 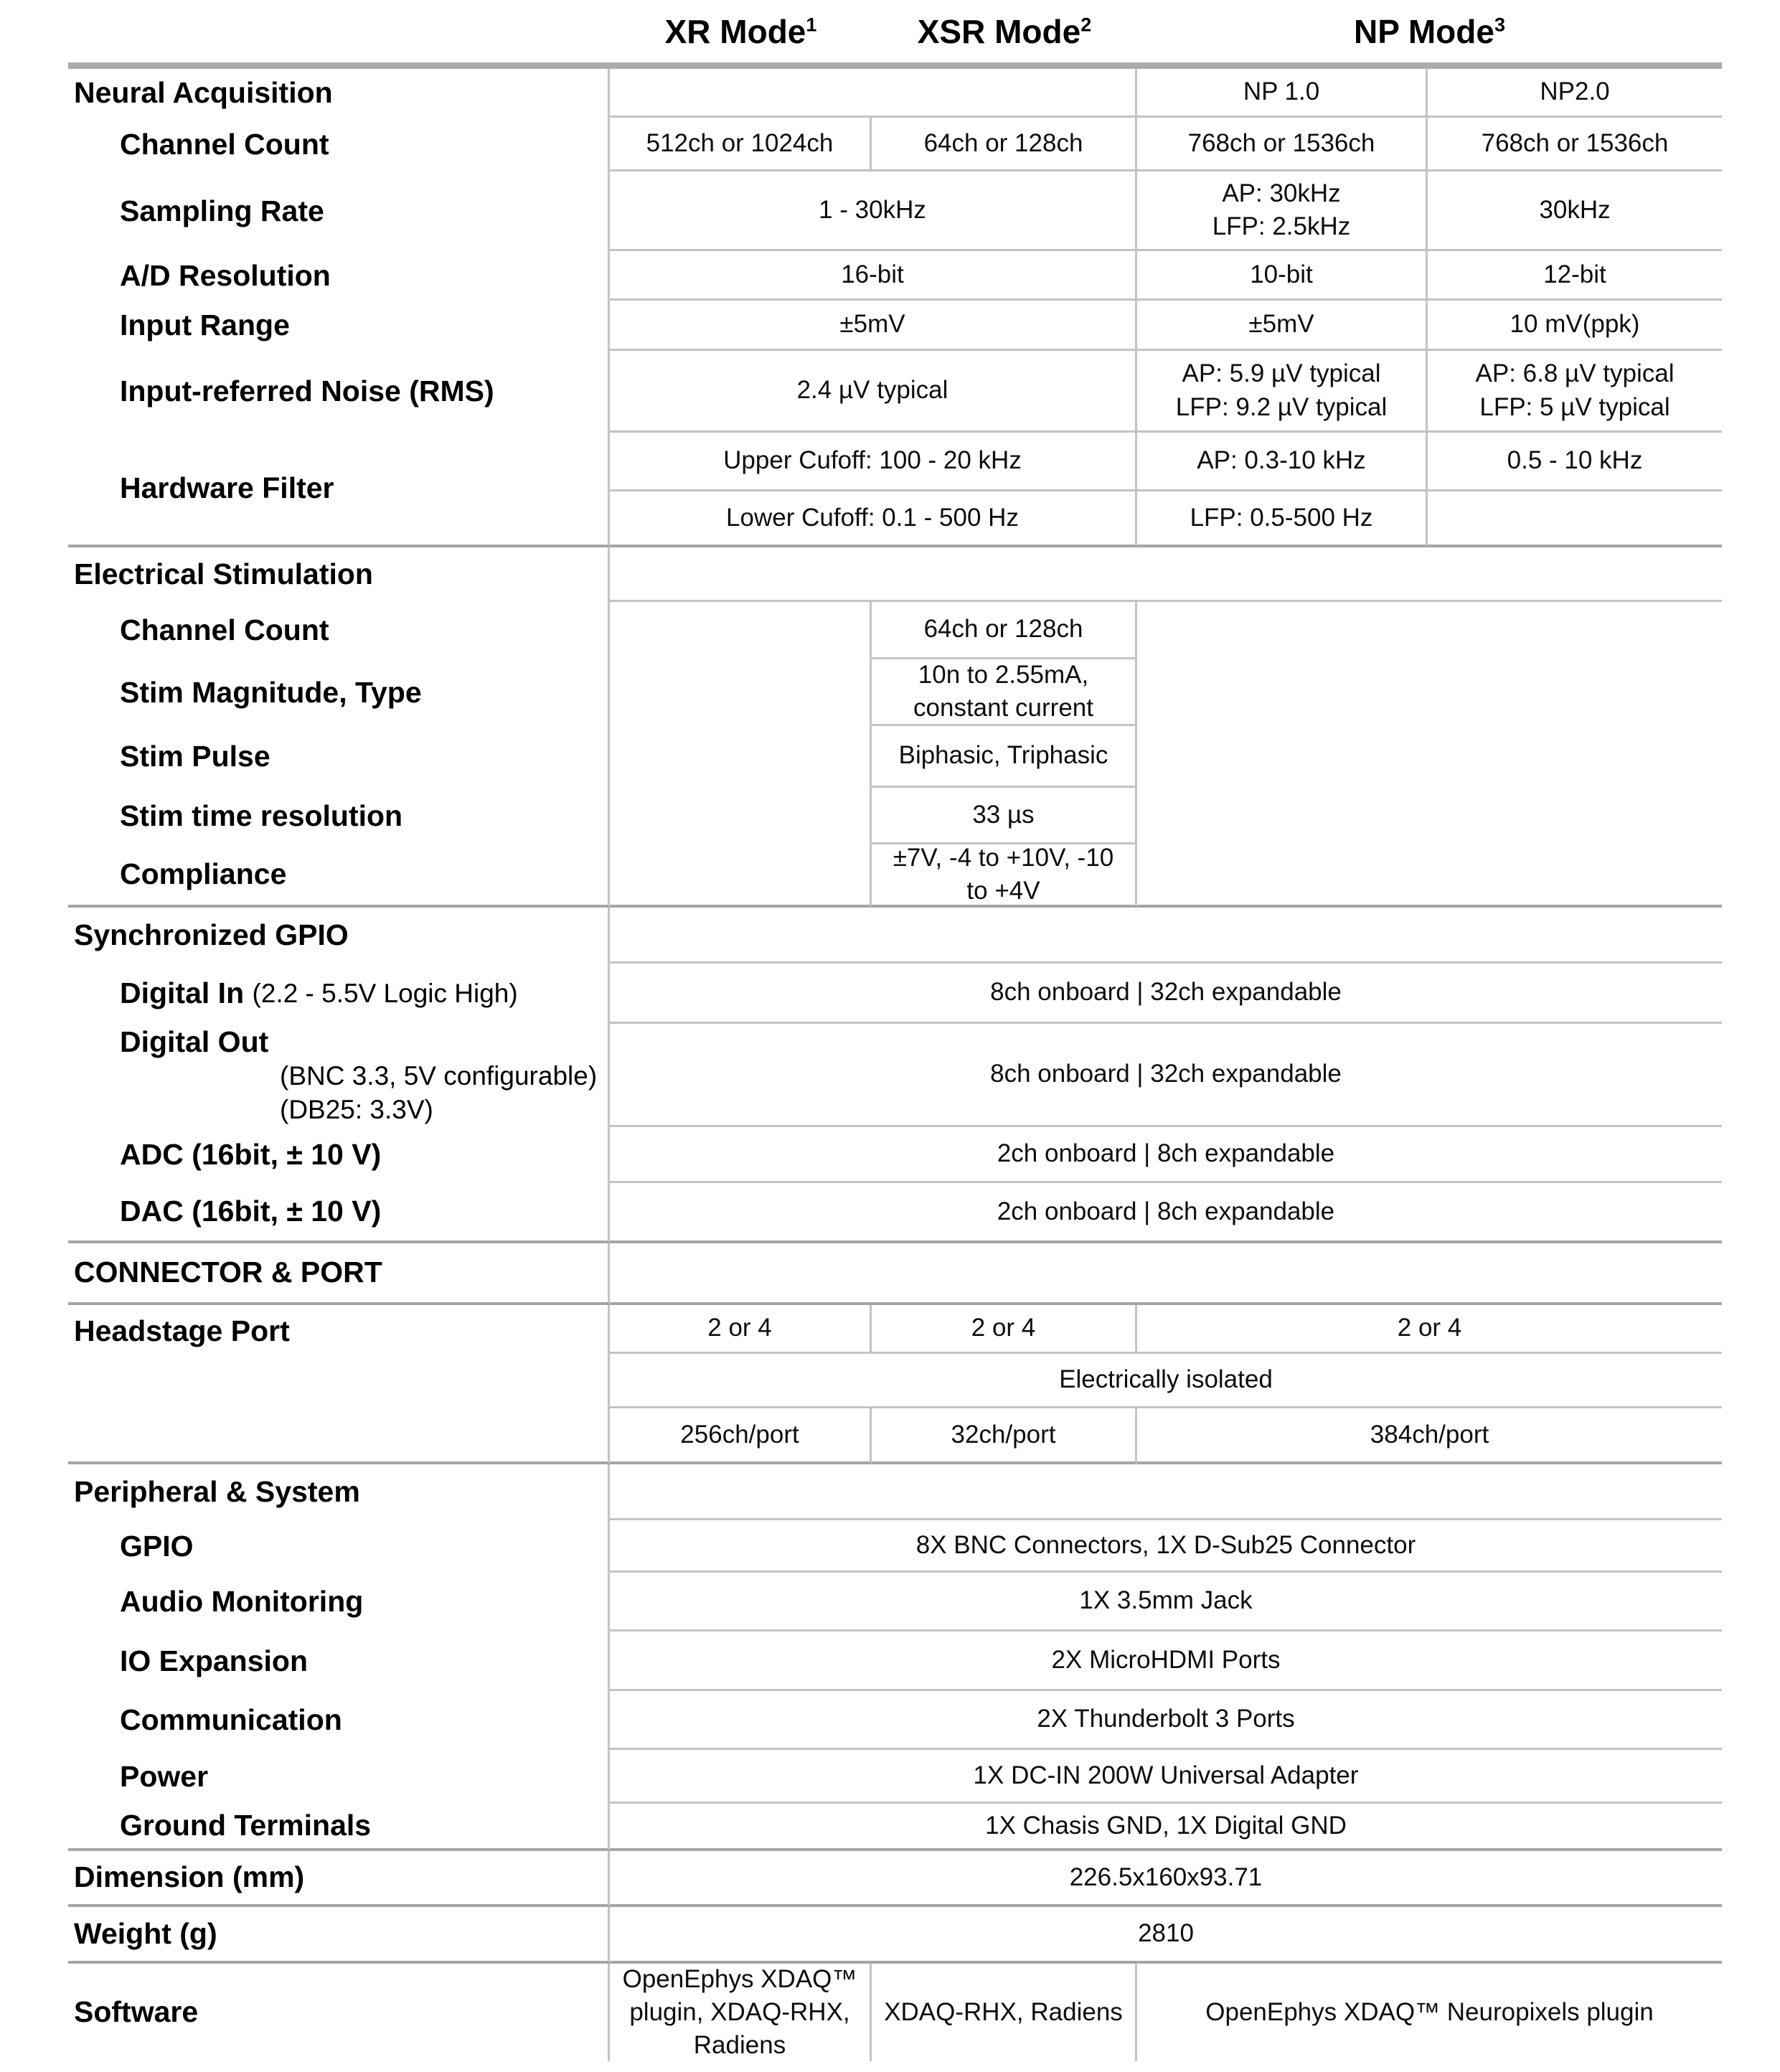 I want to click on cell-headstage-ports-np: 2 or 4, so click(x=1430, y=1330).